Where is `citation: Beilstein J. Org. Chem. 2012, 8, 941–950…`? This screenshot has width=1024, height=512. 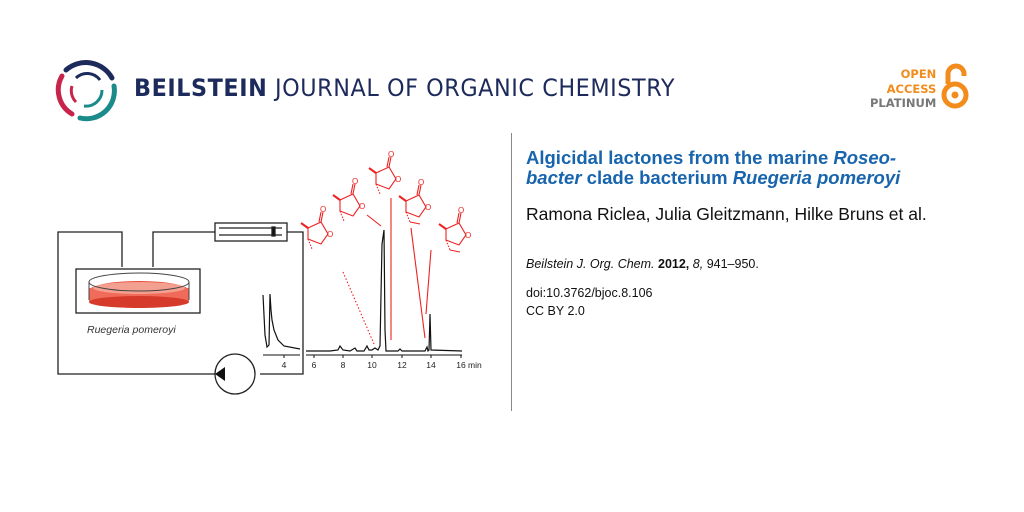
citation: Beilstein J. Org. Chem. 2012, 8, 941–950… is located at coordinates (642, 264).